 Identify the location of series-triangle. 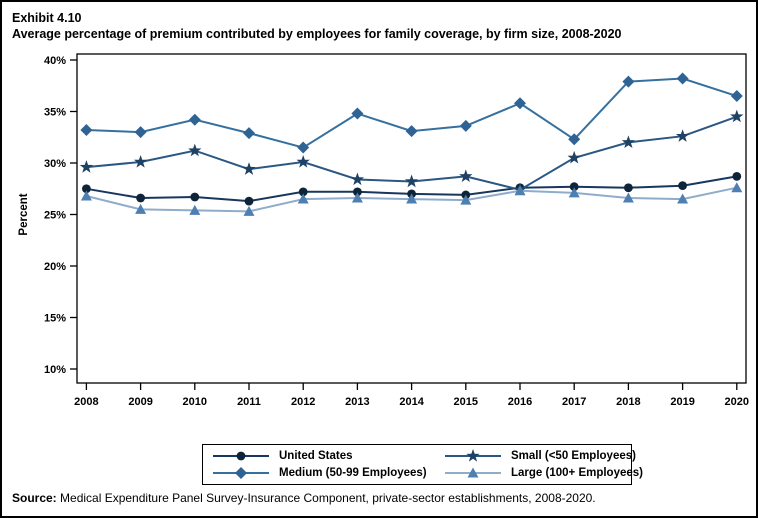
(411, 199).